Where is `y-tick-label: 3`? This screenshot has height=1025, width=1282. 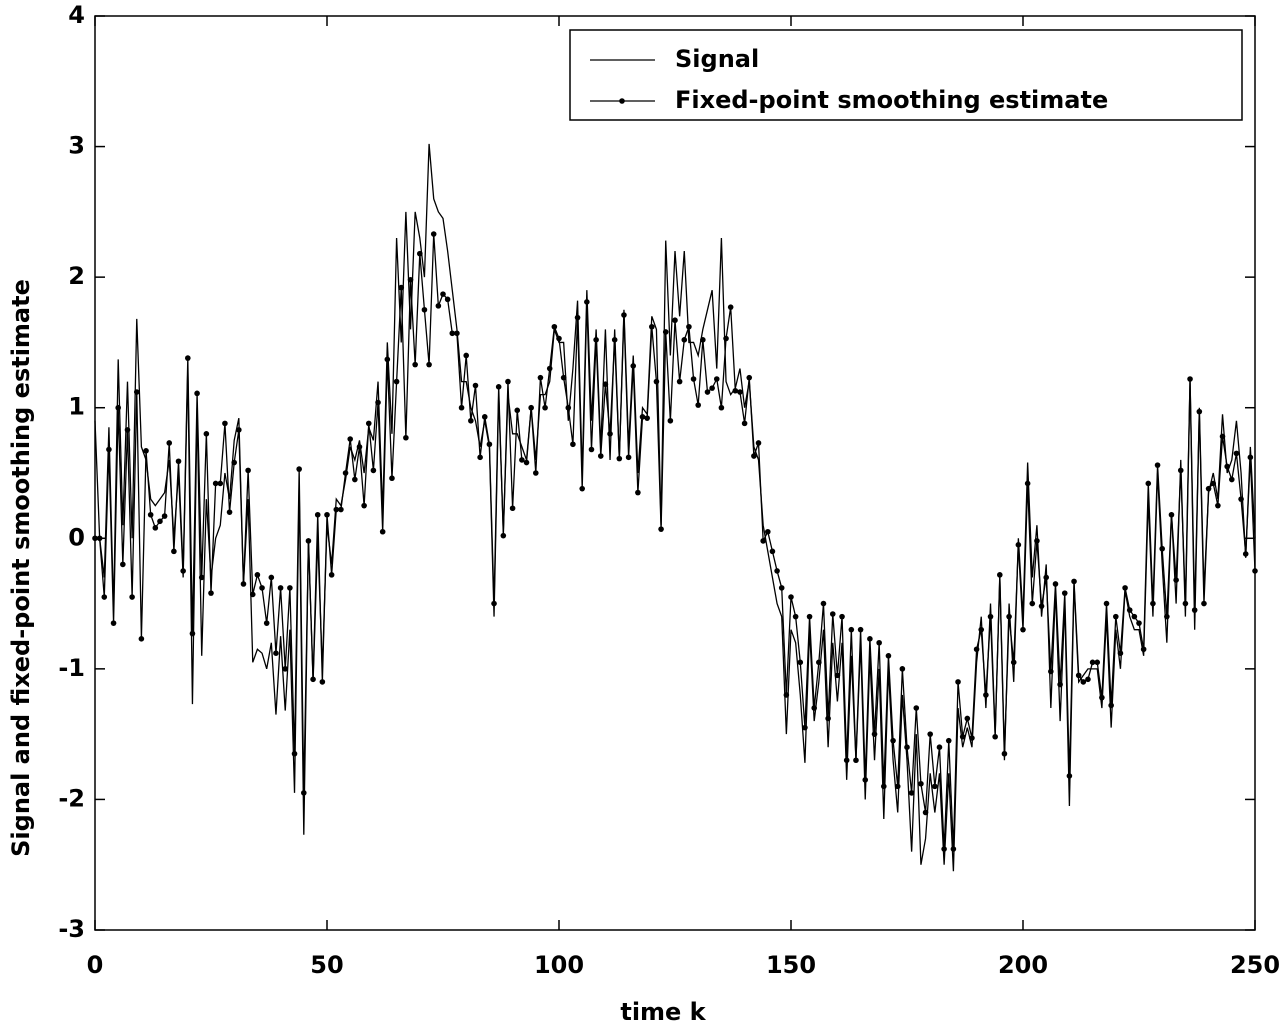
y-tick-label: 3 is located at coordinates (76, 146).